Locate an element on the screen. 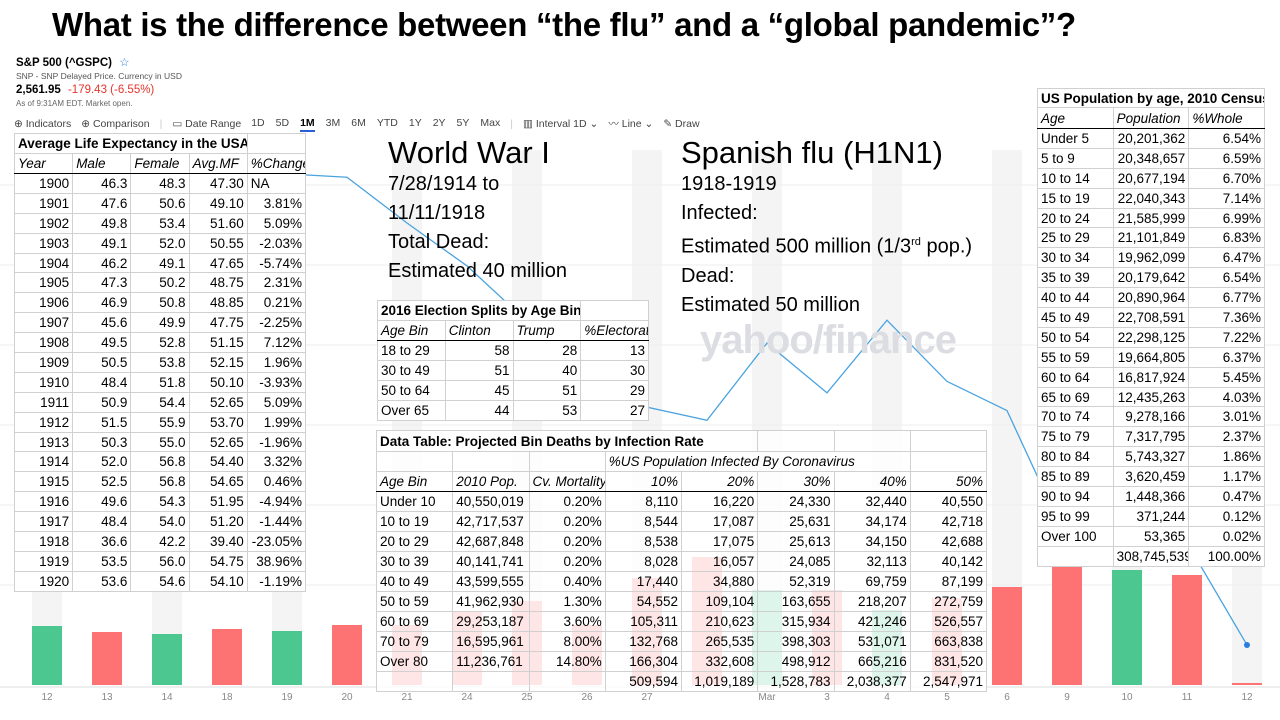 The width and height of the screenshot is (1280, 720). x-tick-label: 9 is located at coordinates (1067, 697).